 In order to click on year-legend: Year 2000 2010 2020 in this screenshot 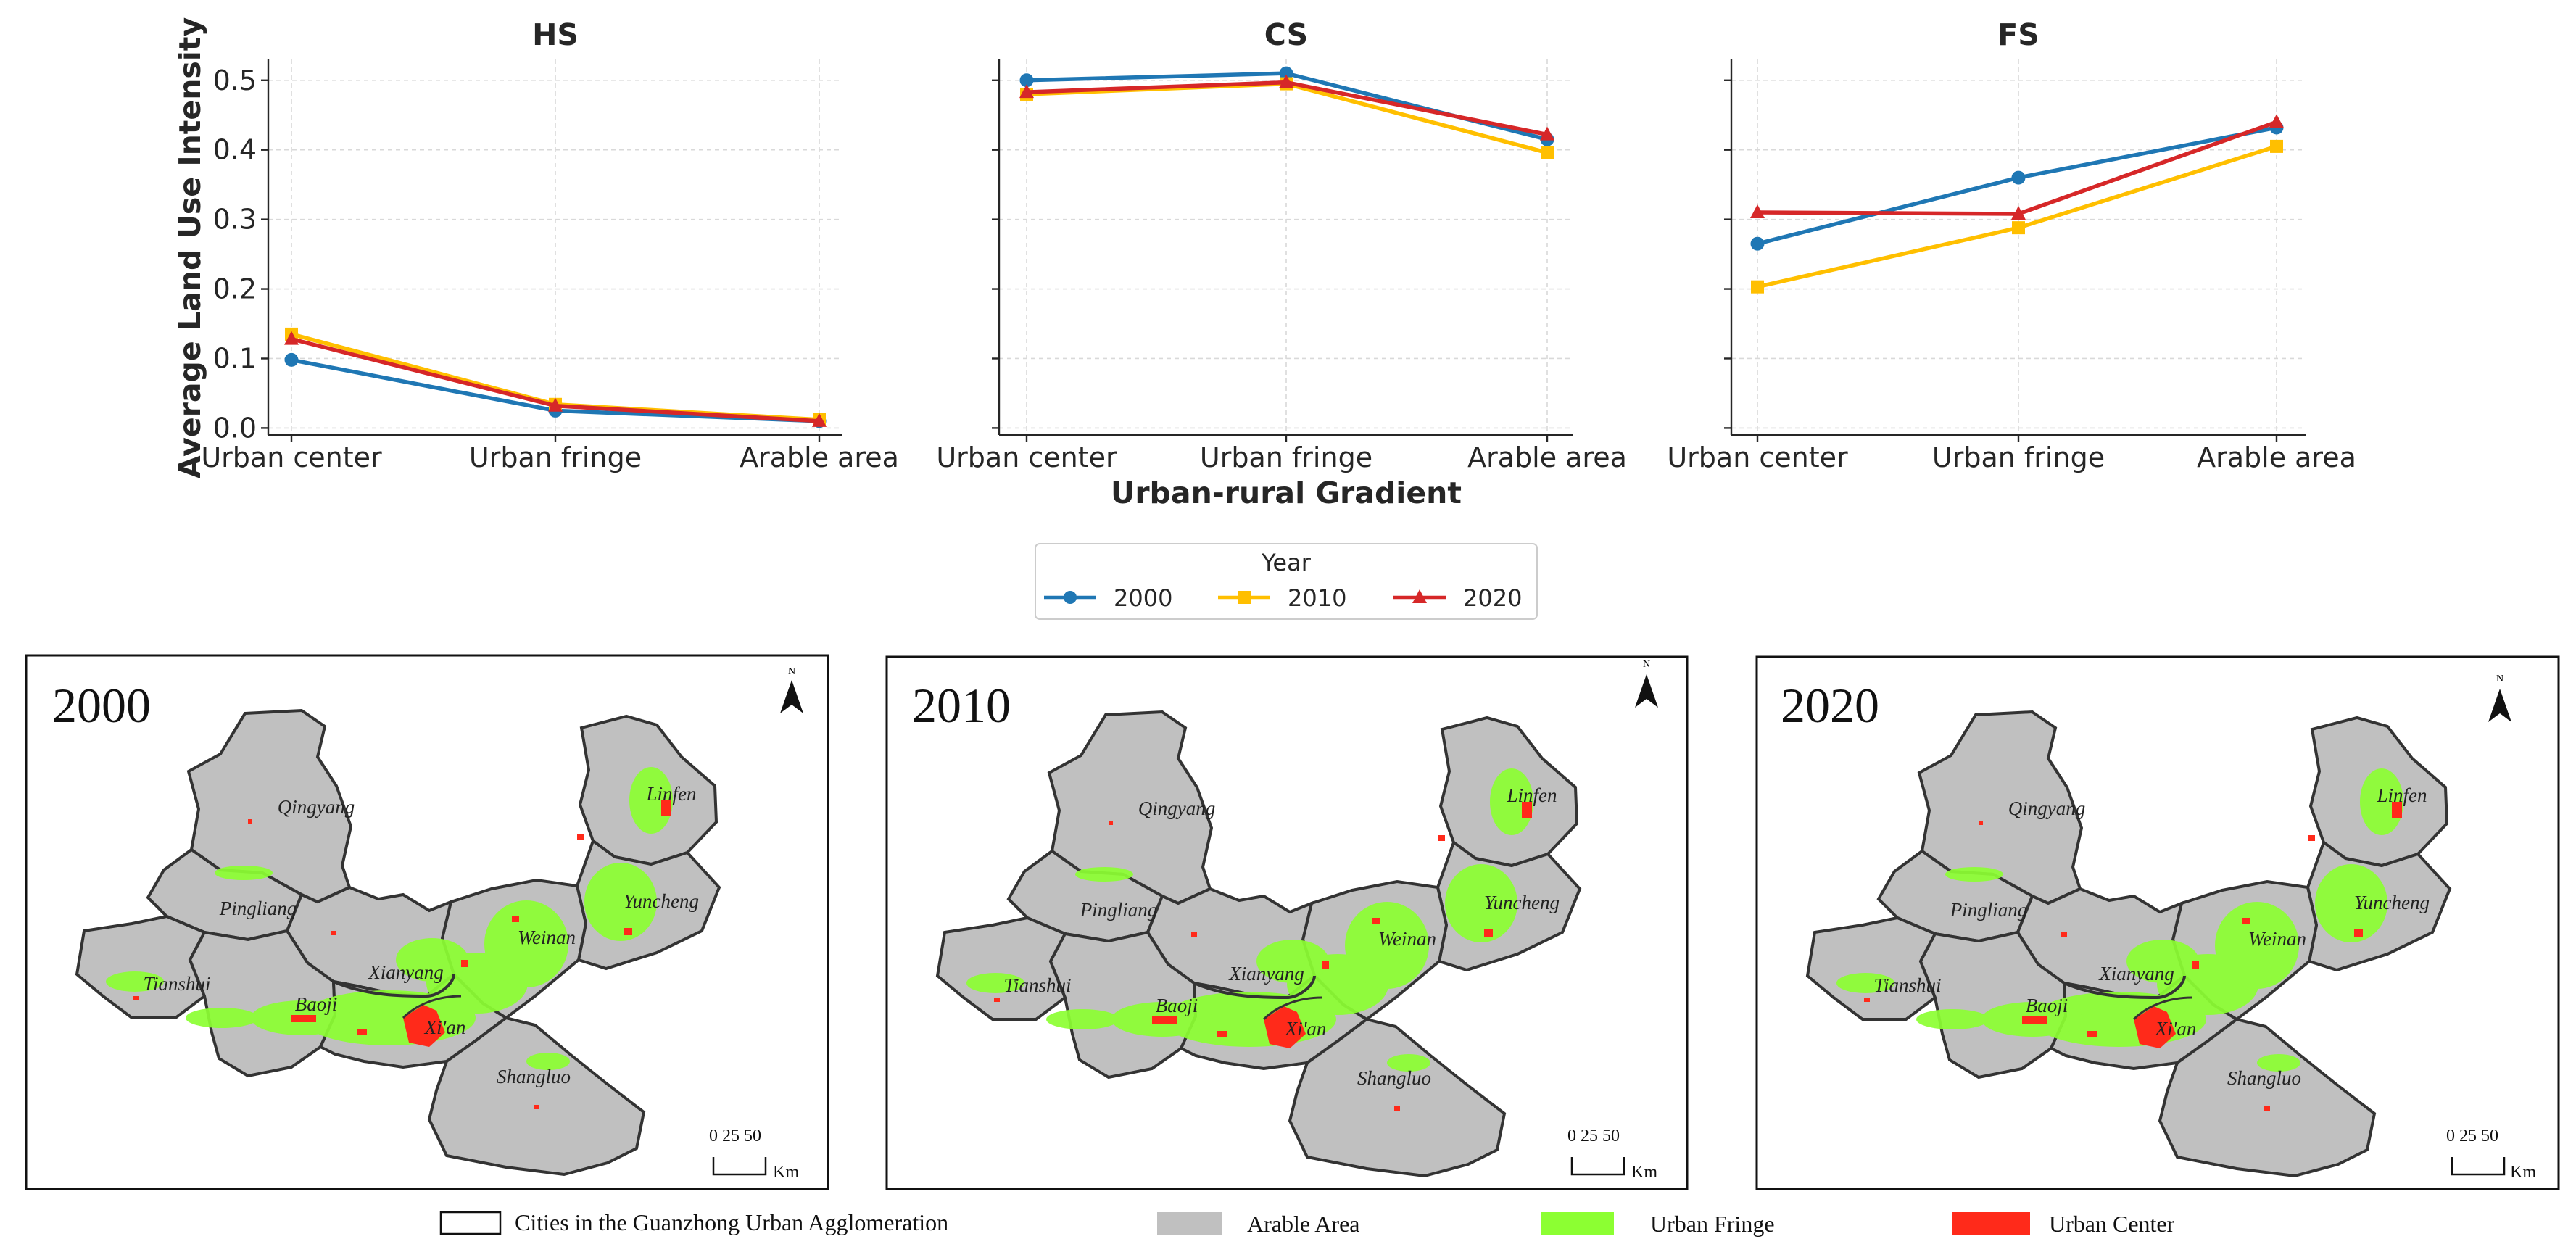, I will do `click(1286, 581)`.